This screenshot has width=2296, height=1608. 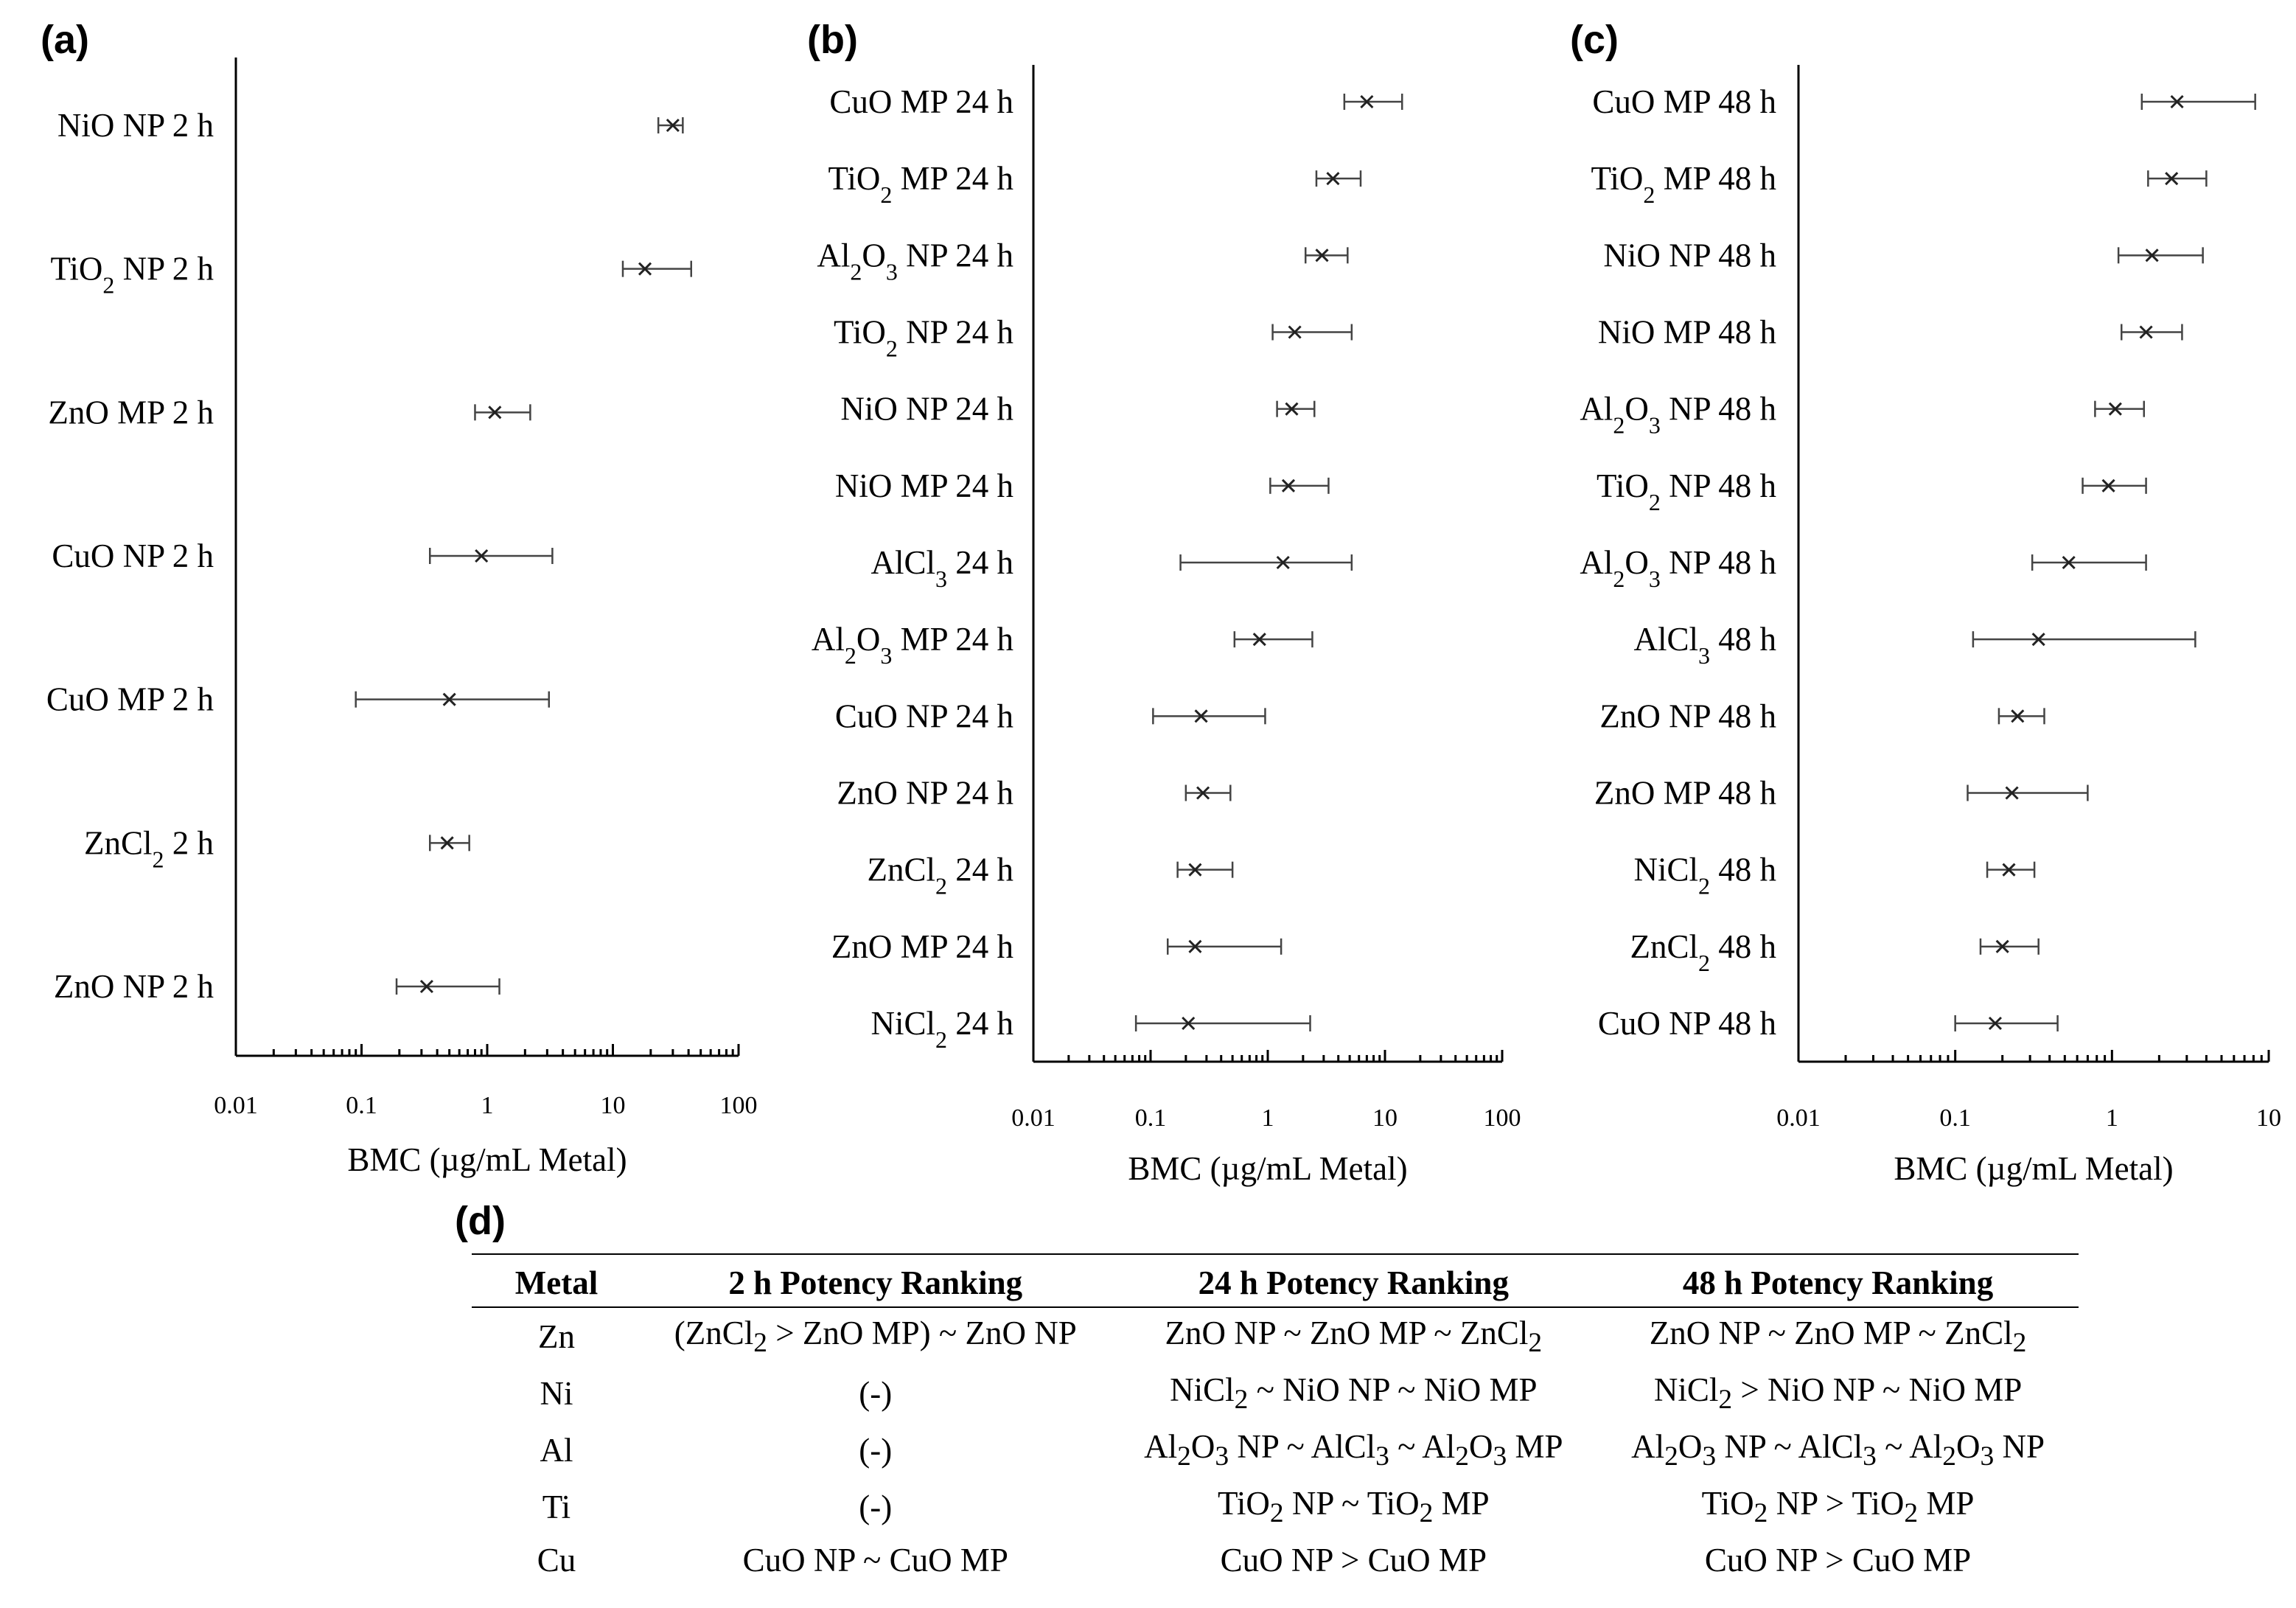 What do you see at coordinates (1689, 255) in the screenshot?
I see `category-label: NiO NP 48 h` at bounding box center [1689, 255].